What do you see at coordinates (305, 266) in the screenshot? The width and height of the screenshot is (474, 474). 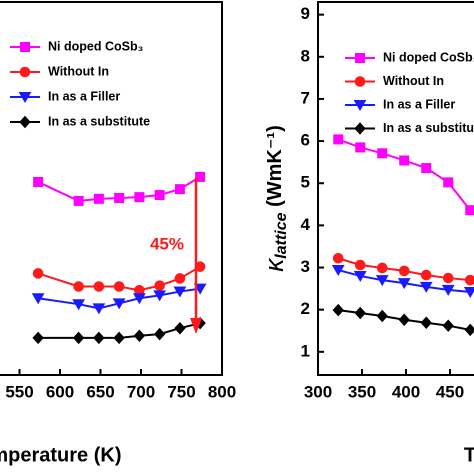 I see `y-tick-label: 3` at bounding box center [305, 266].